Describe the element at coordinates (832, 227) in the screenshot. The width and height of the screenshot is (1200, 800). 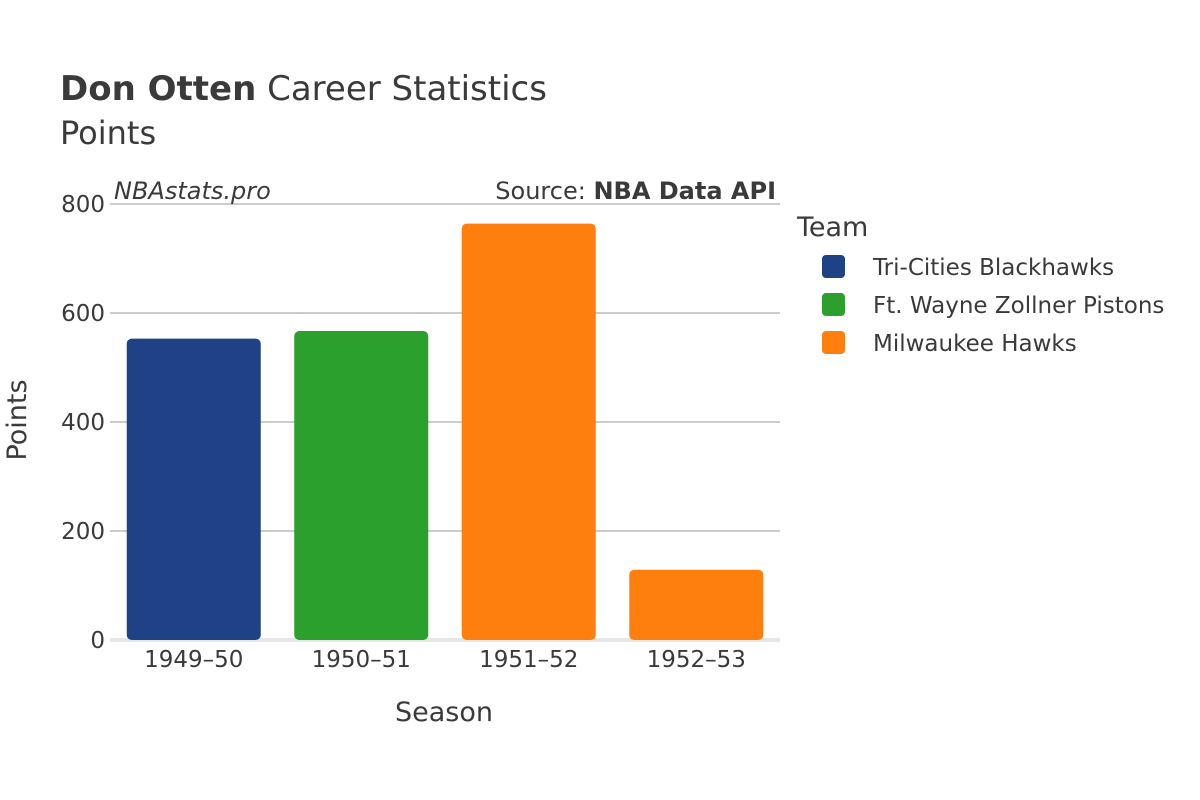
I see `legend-title: Team` at that location.